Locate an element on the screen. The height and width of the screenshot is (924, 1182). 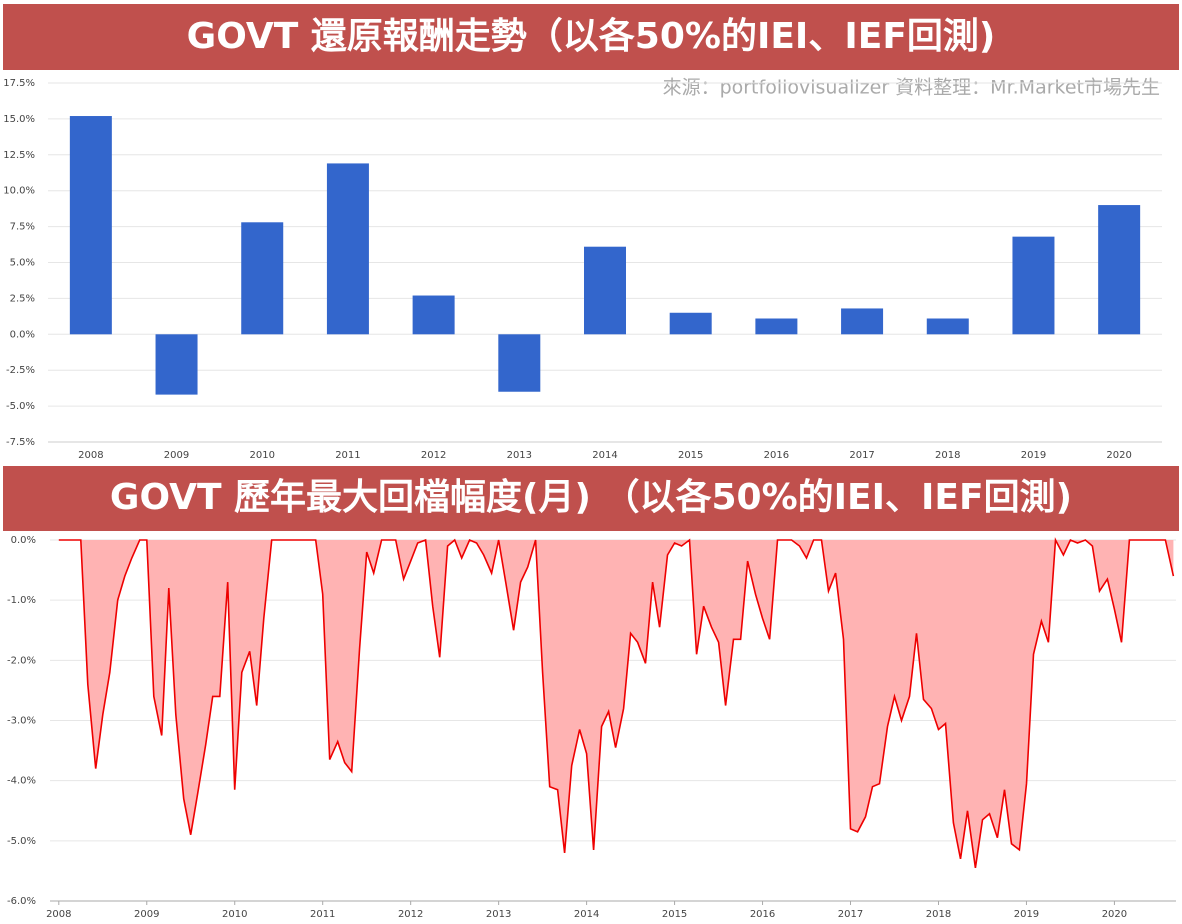
chart-title: GOVT 還原報酬走勢（以各50%的IEI、IEF回測) is located at coordinates (591, 36).